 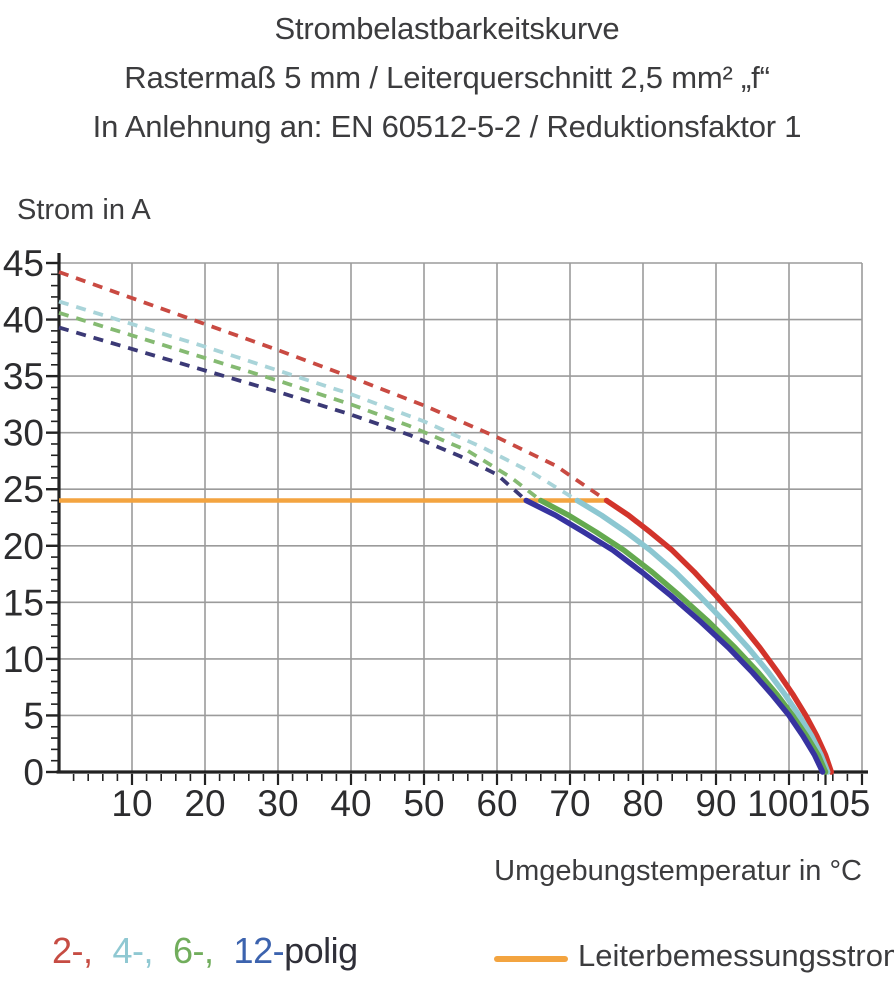 What do you see at coordinates (569, 803) in the screenshot?
I see `x-tick-label: 70` at bounding box center [569, 803].